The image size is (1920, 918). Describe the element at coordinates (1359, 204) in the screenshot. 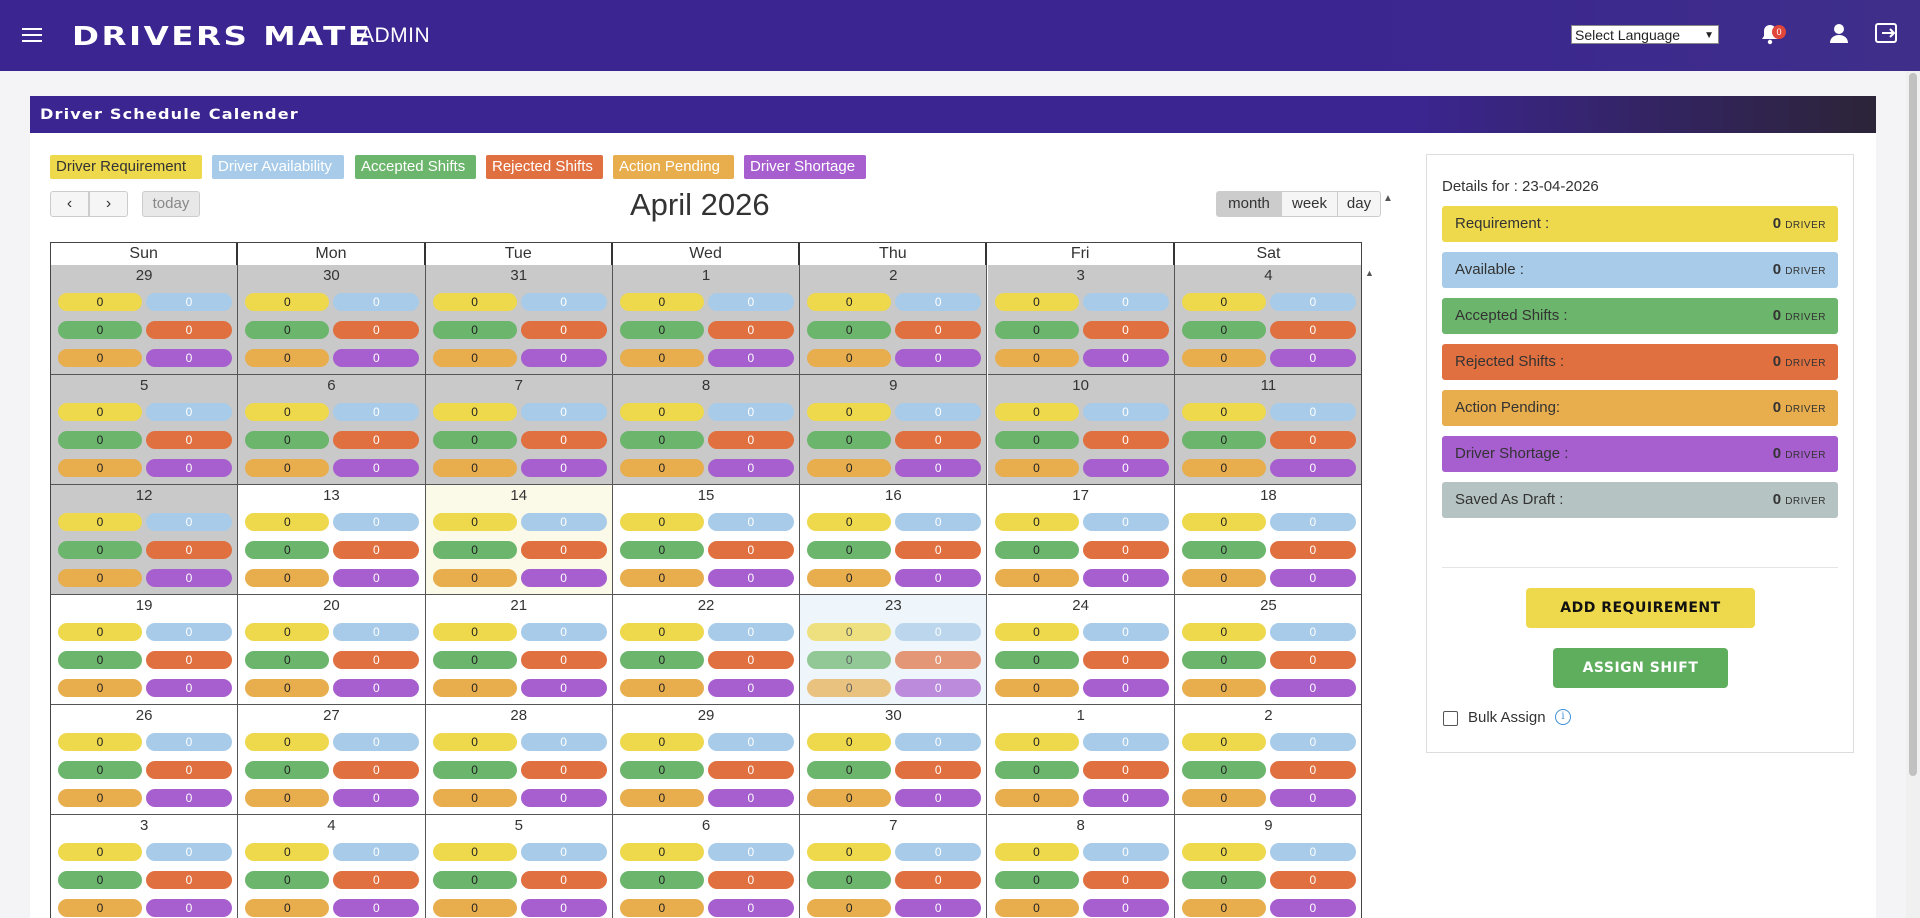

I see `view-day-button: day` at that location.